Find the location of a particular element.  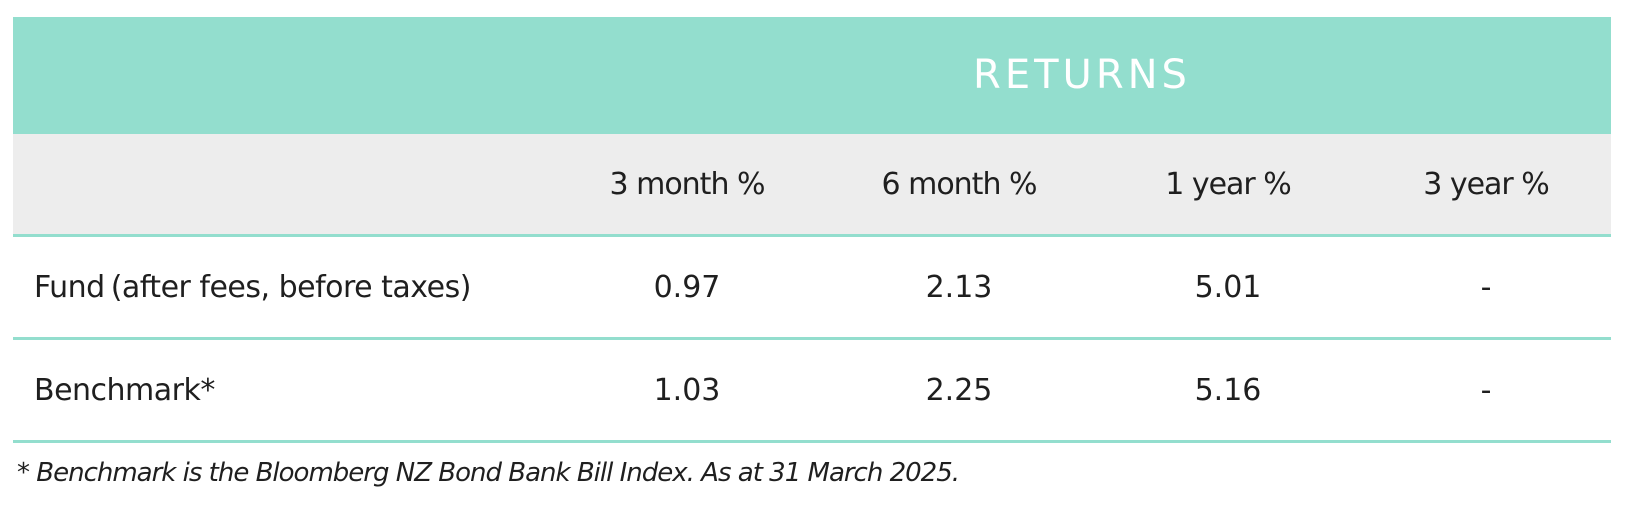

row-label-benchmark-name: Benchmark* is located at coordinates (124, 390).